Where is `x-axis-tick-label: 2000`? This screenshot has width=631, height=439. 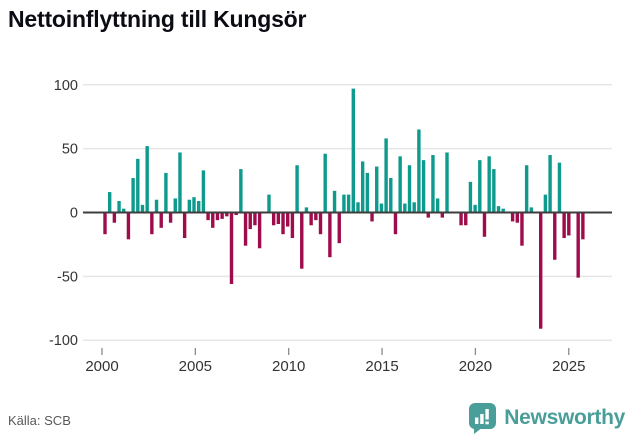
x-axis-tick-label: 2000 is located at coordinates (101, 366).